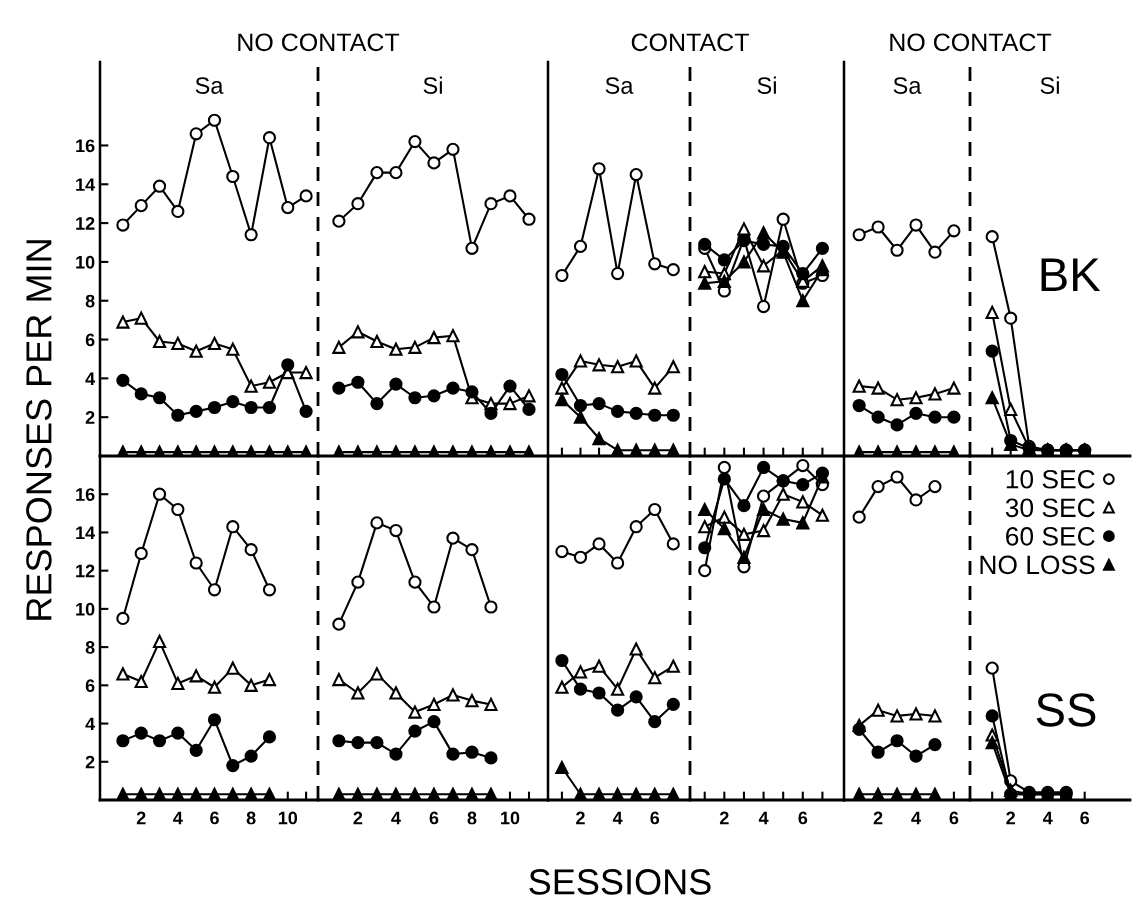 The height and width of the screenshot is (911, 1141). Describe the element at coordinates (1071, 274) in the screenshot. I see `annotation: BK` at that location.